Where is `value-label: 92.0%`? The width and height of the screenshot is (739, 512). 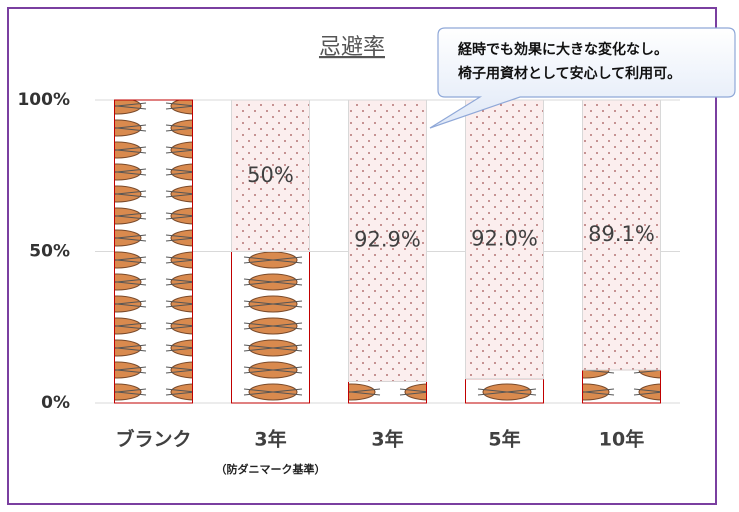 value-label: 92.0% is located at coordinates (504, 238).